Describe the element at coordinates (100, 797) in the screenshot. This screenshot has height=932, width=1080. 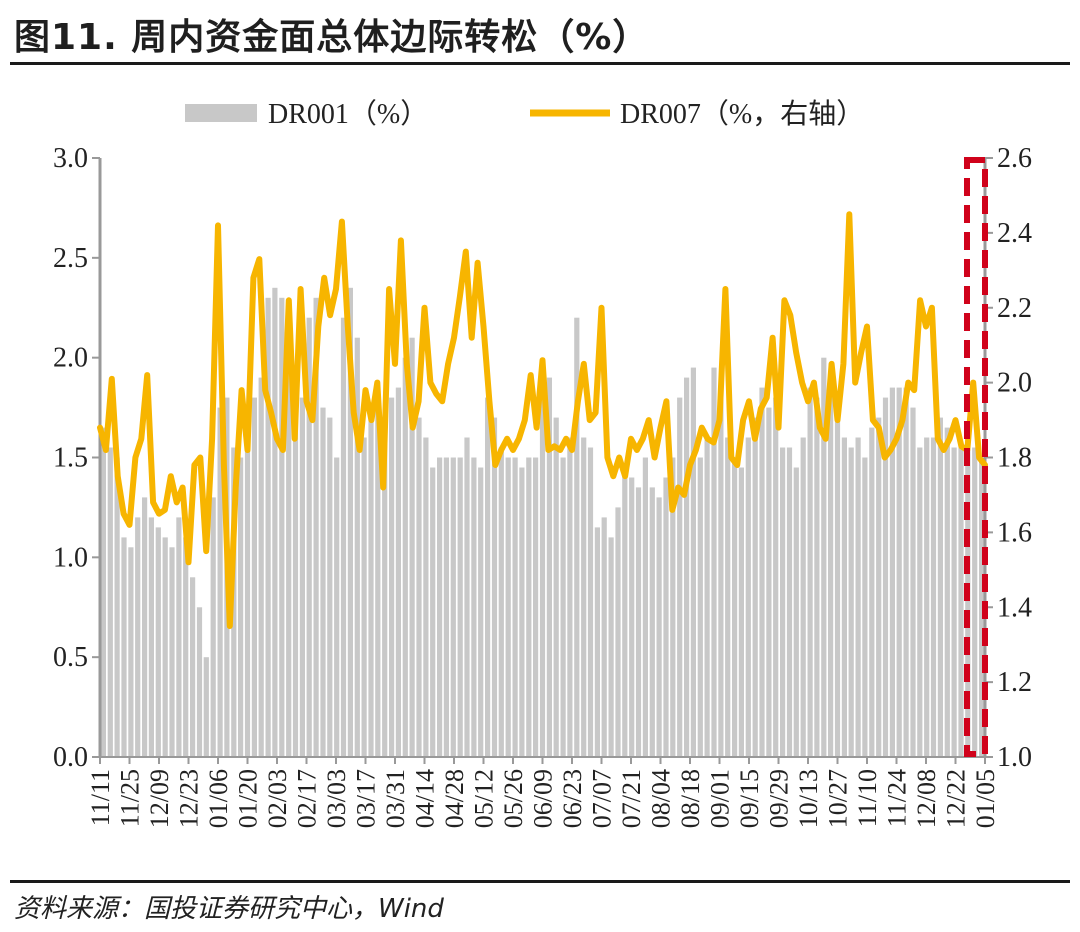
I see `x-tick-label: 11/11` at that location.